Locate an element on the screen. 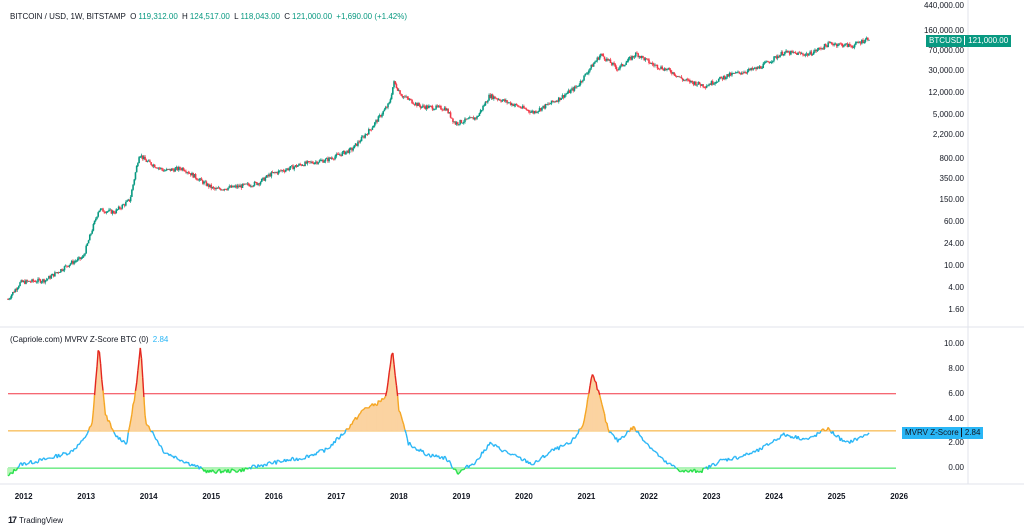 This screenshot has width=1024, height=530. high-value: 124,517.00 is located at coordinates (209, 16).